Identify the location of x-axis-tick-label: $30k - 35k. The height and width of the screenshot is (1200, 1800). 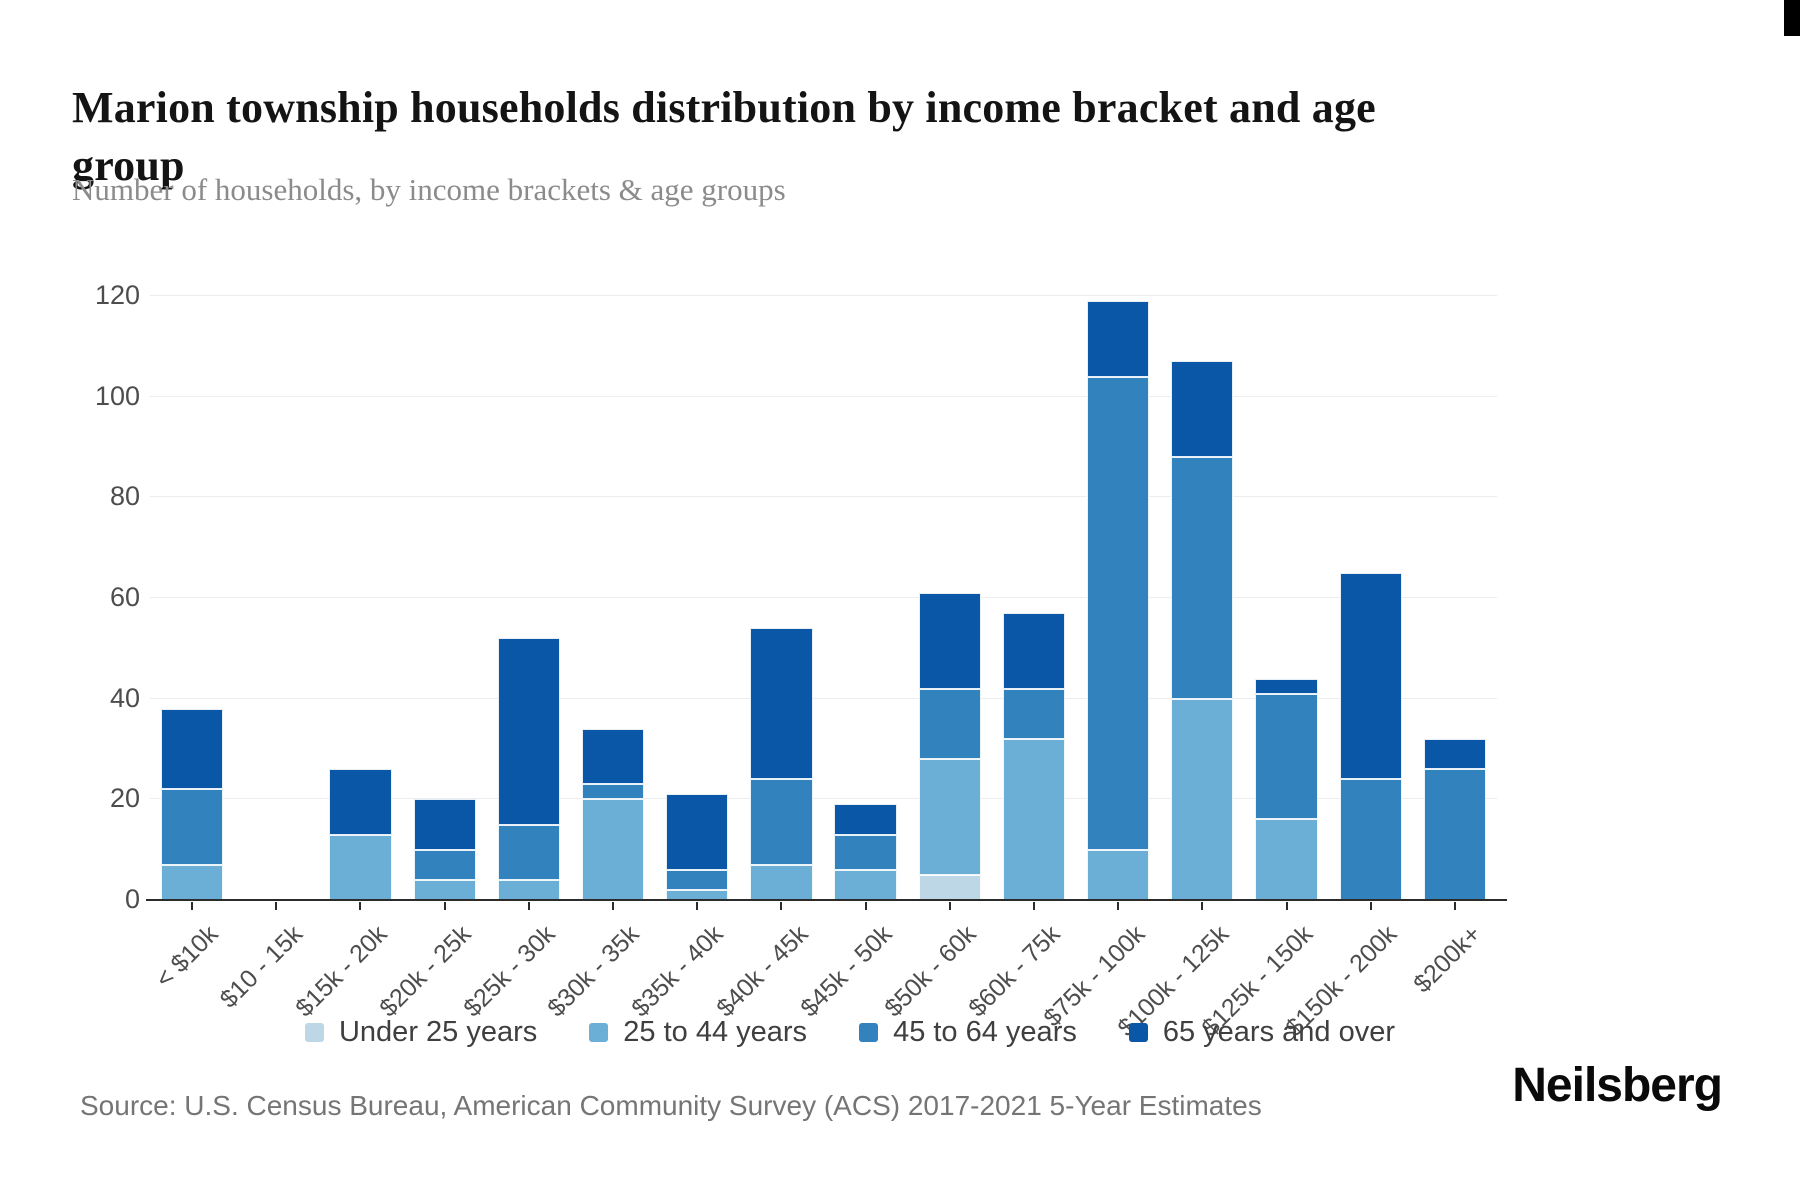
(593, 971).